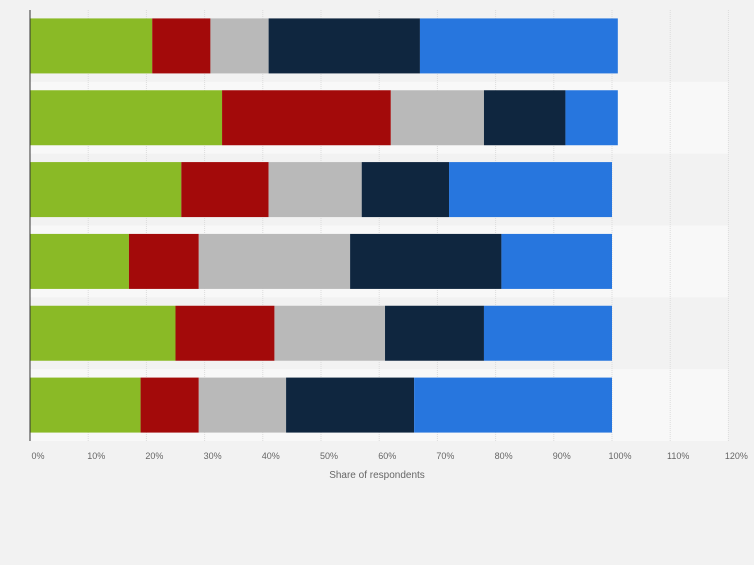  What do you see at coordinates (619, 456) in the screenshot?
I see `x-tick-label: 100%` at bounding box center [619, 456].